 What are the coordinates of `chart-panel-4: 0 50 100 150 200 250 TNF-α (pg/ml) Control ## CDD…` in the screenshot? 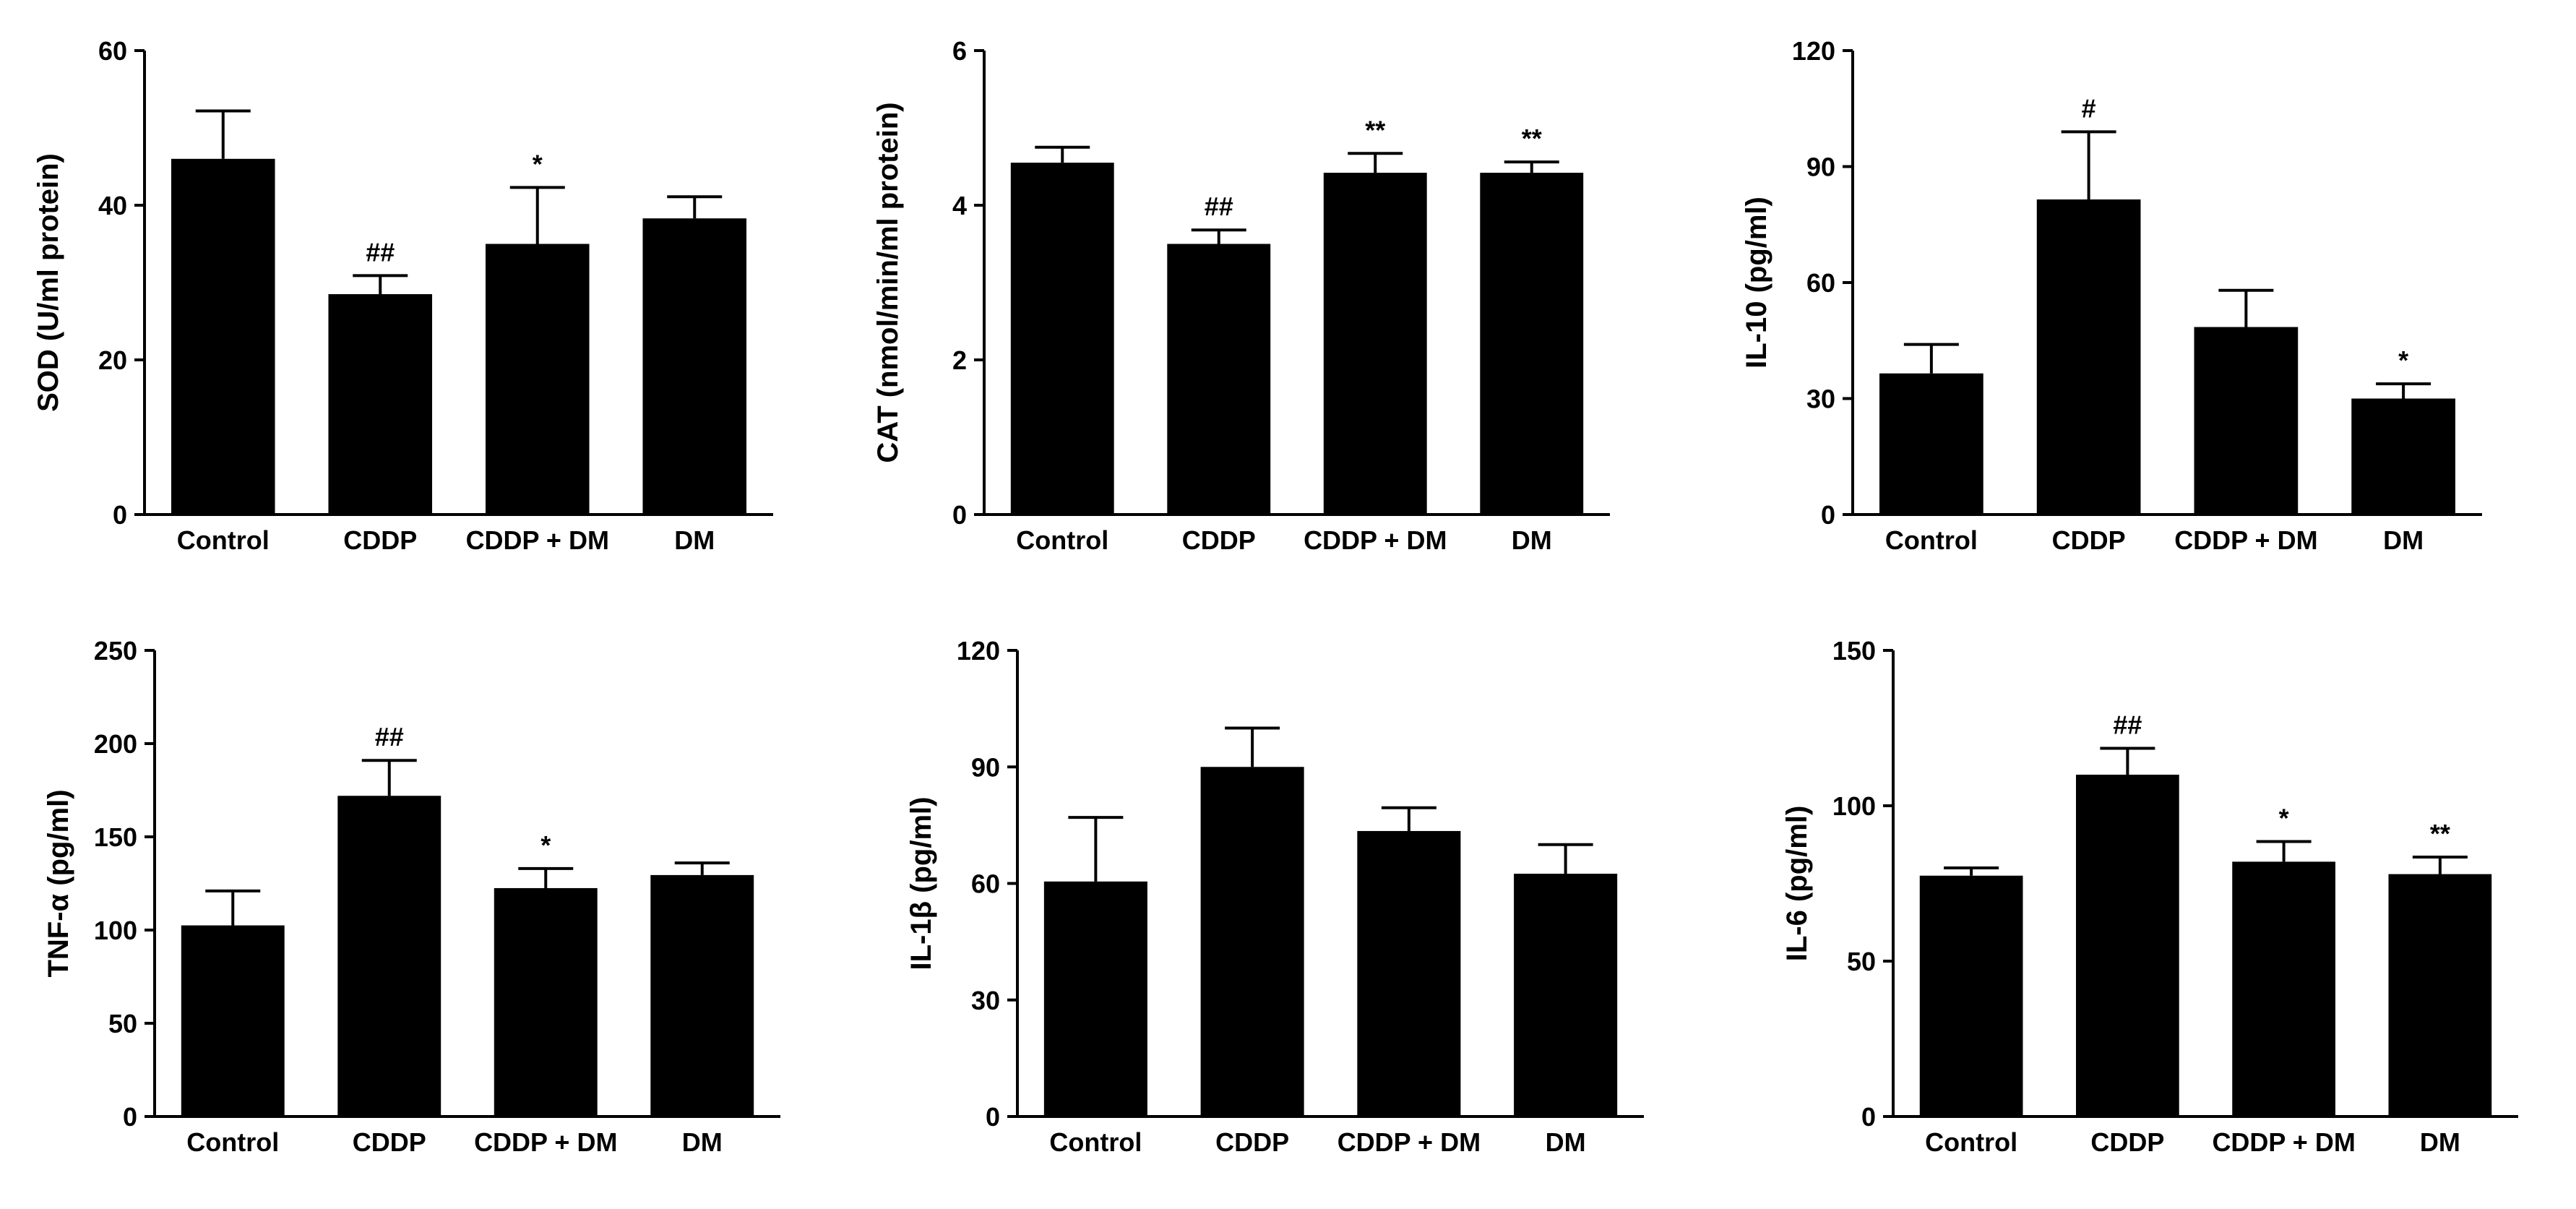 It's located at (411, 897).